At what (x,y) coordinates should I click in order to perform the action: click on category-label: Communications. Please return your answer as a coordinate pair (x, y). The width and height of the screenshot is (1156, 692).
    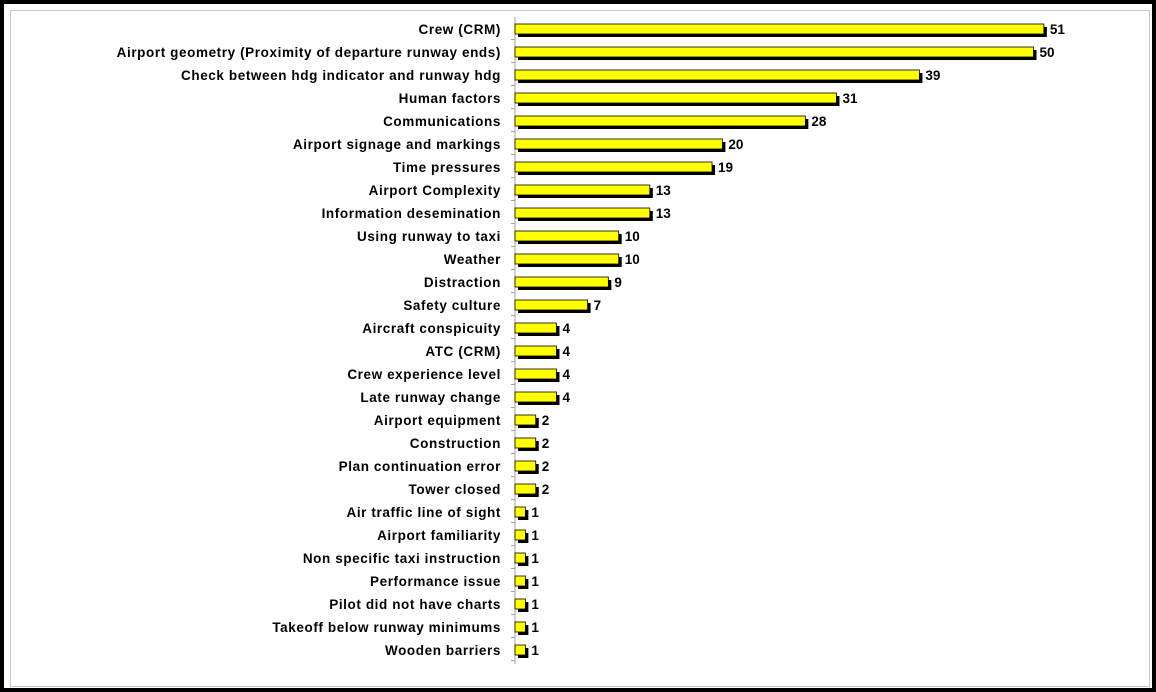
    Looking at the image, I should click on (442, 121).